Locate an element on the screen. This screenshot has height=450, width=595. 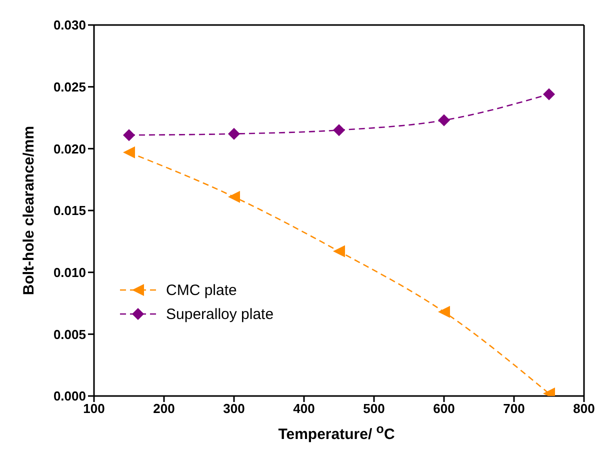
x-tick-label: 400 is located at coordinates (304, 408).